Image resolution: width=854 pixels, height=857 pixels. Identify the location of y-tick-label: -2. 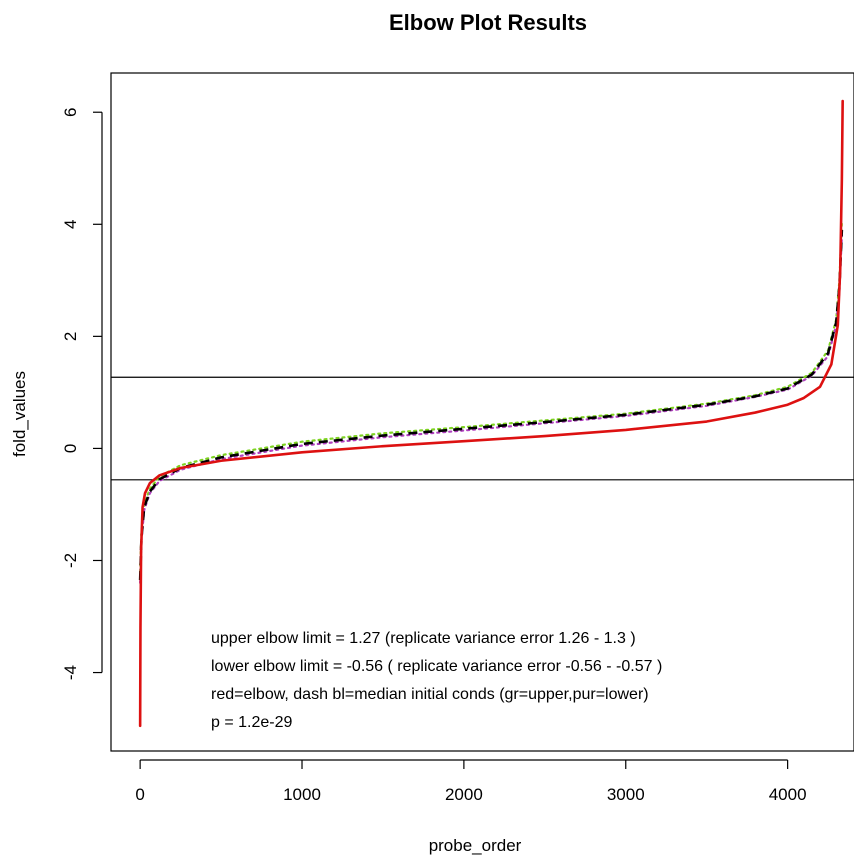
(70, 560).